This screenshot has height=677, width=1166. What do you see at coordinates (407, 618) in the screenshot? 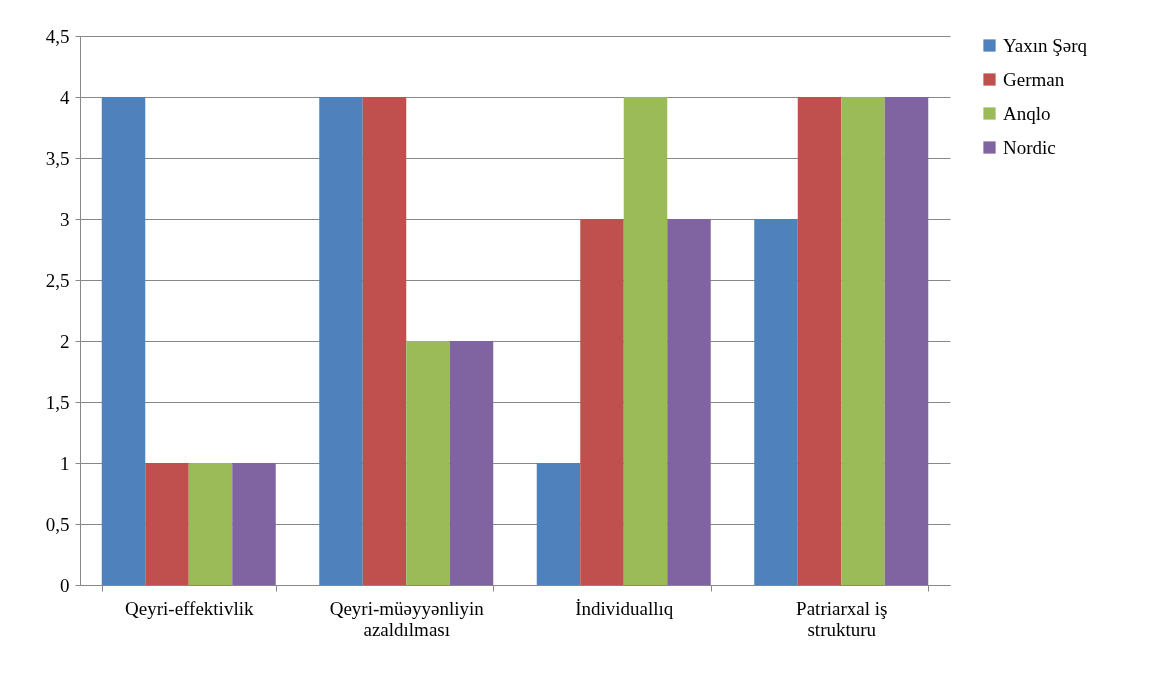
I see `x-tick-label: Qeyri-müəyyənliyin azaldılması` at bounding box center [407, 618].